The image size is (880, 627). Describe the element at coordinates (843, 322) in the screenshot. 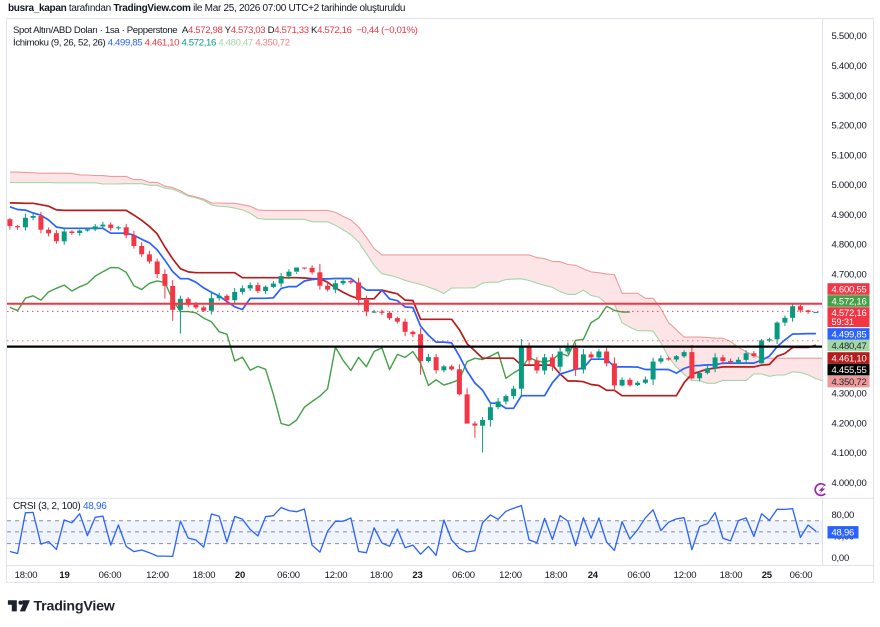

I see `svg-text: 59:31` at that location.